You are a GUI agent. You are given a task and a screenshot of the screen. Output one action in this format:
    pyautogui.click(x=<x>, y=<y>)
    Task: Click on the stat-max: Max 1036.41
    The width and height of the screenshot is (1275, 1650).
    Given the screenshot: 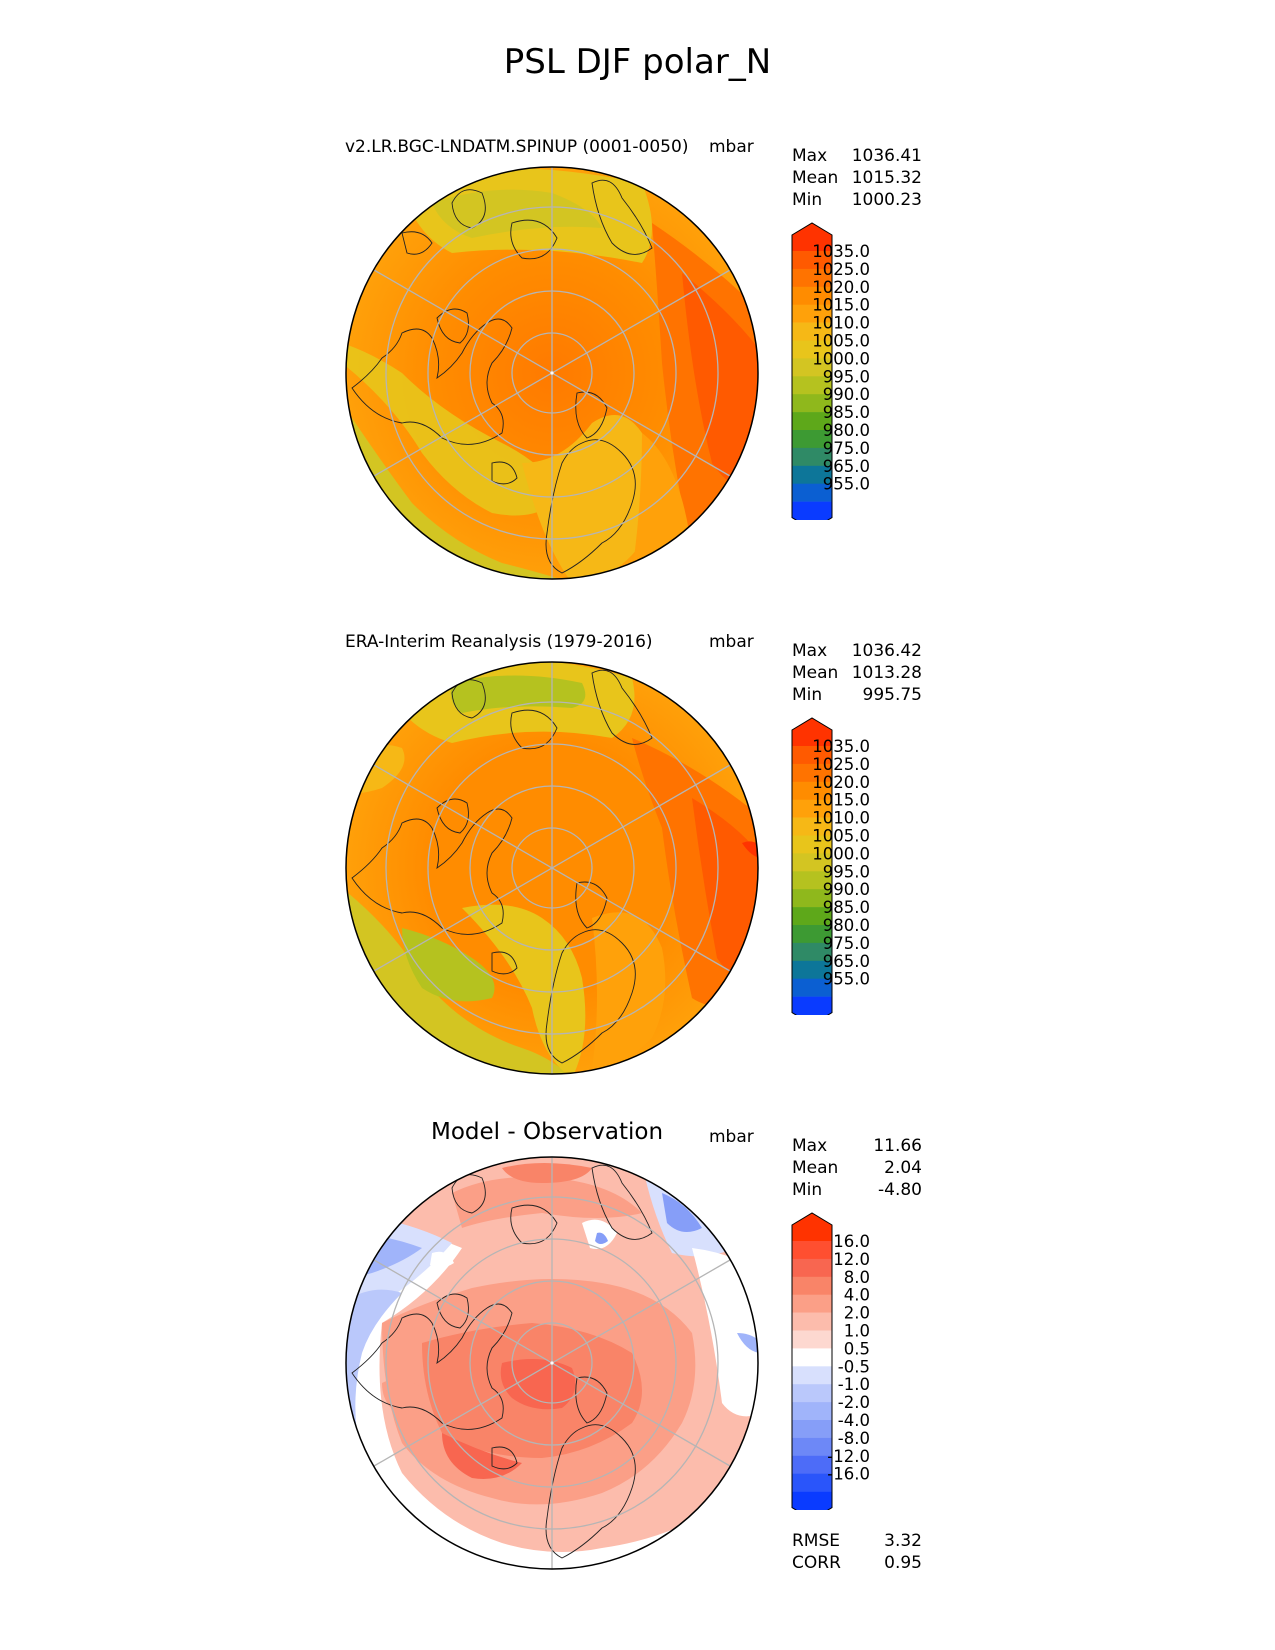 What is the action you would take?
    pyautogui.click(x=857, y=156)
    